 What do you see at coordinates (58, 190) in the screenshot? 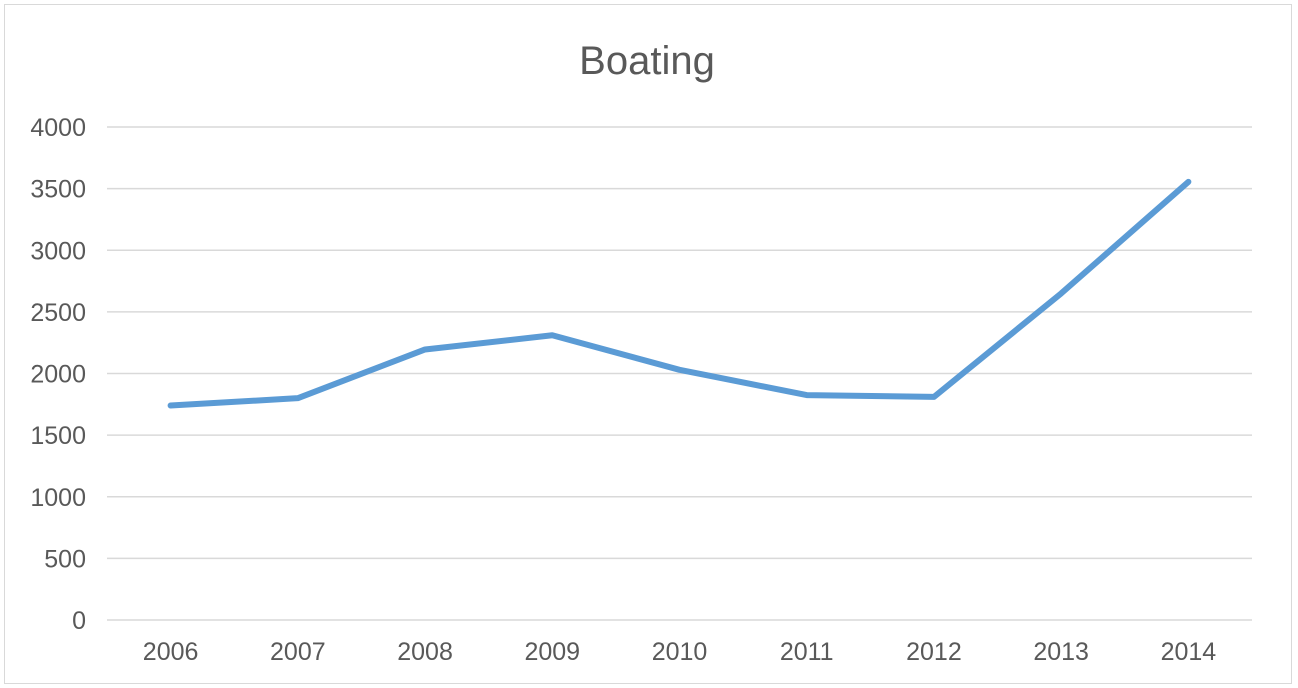
I see `y-tick-label: 3500` at bounding box center [58, 190].